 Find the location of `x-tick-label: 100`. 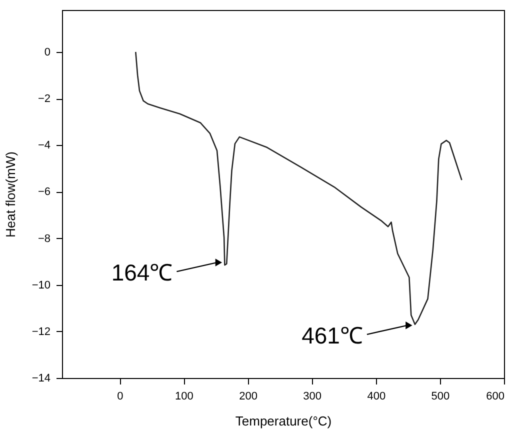

x-tick-label: 100 is located at coordinates (184, 396).